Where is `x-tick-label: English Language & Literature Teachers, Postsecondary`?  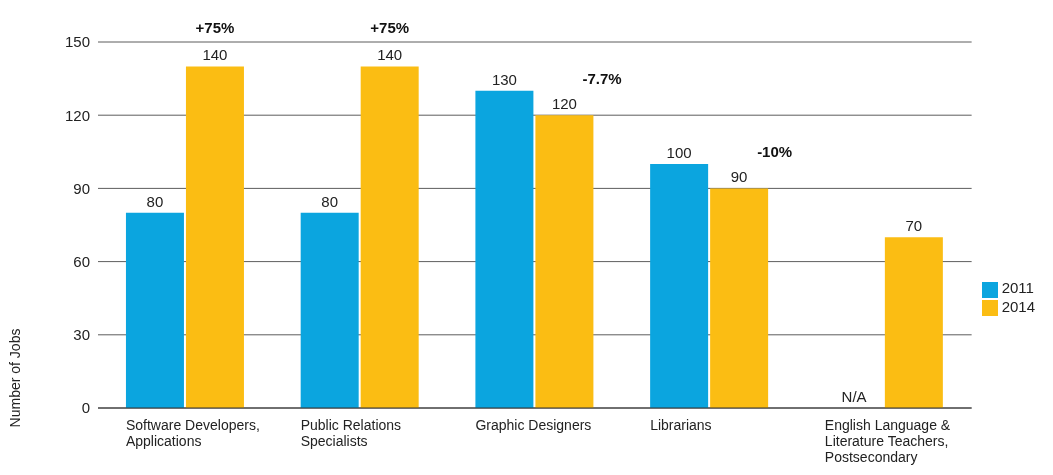
x-tick-label: English Language & Literature Teachers, Postsecondary is located at coordinates (887, 441).